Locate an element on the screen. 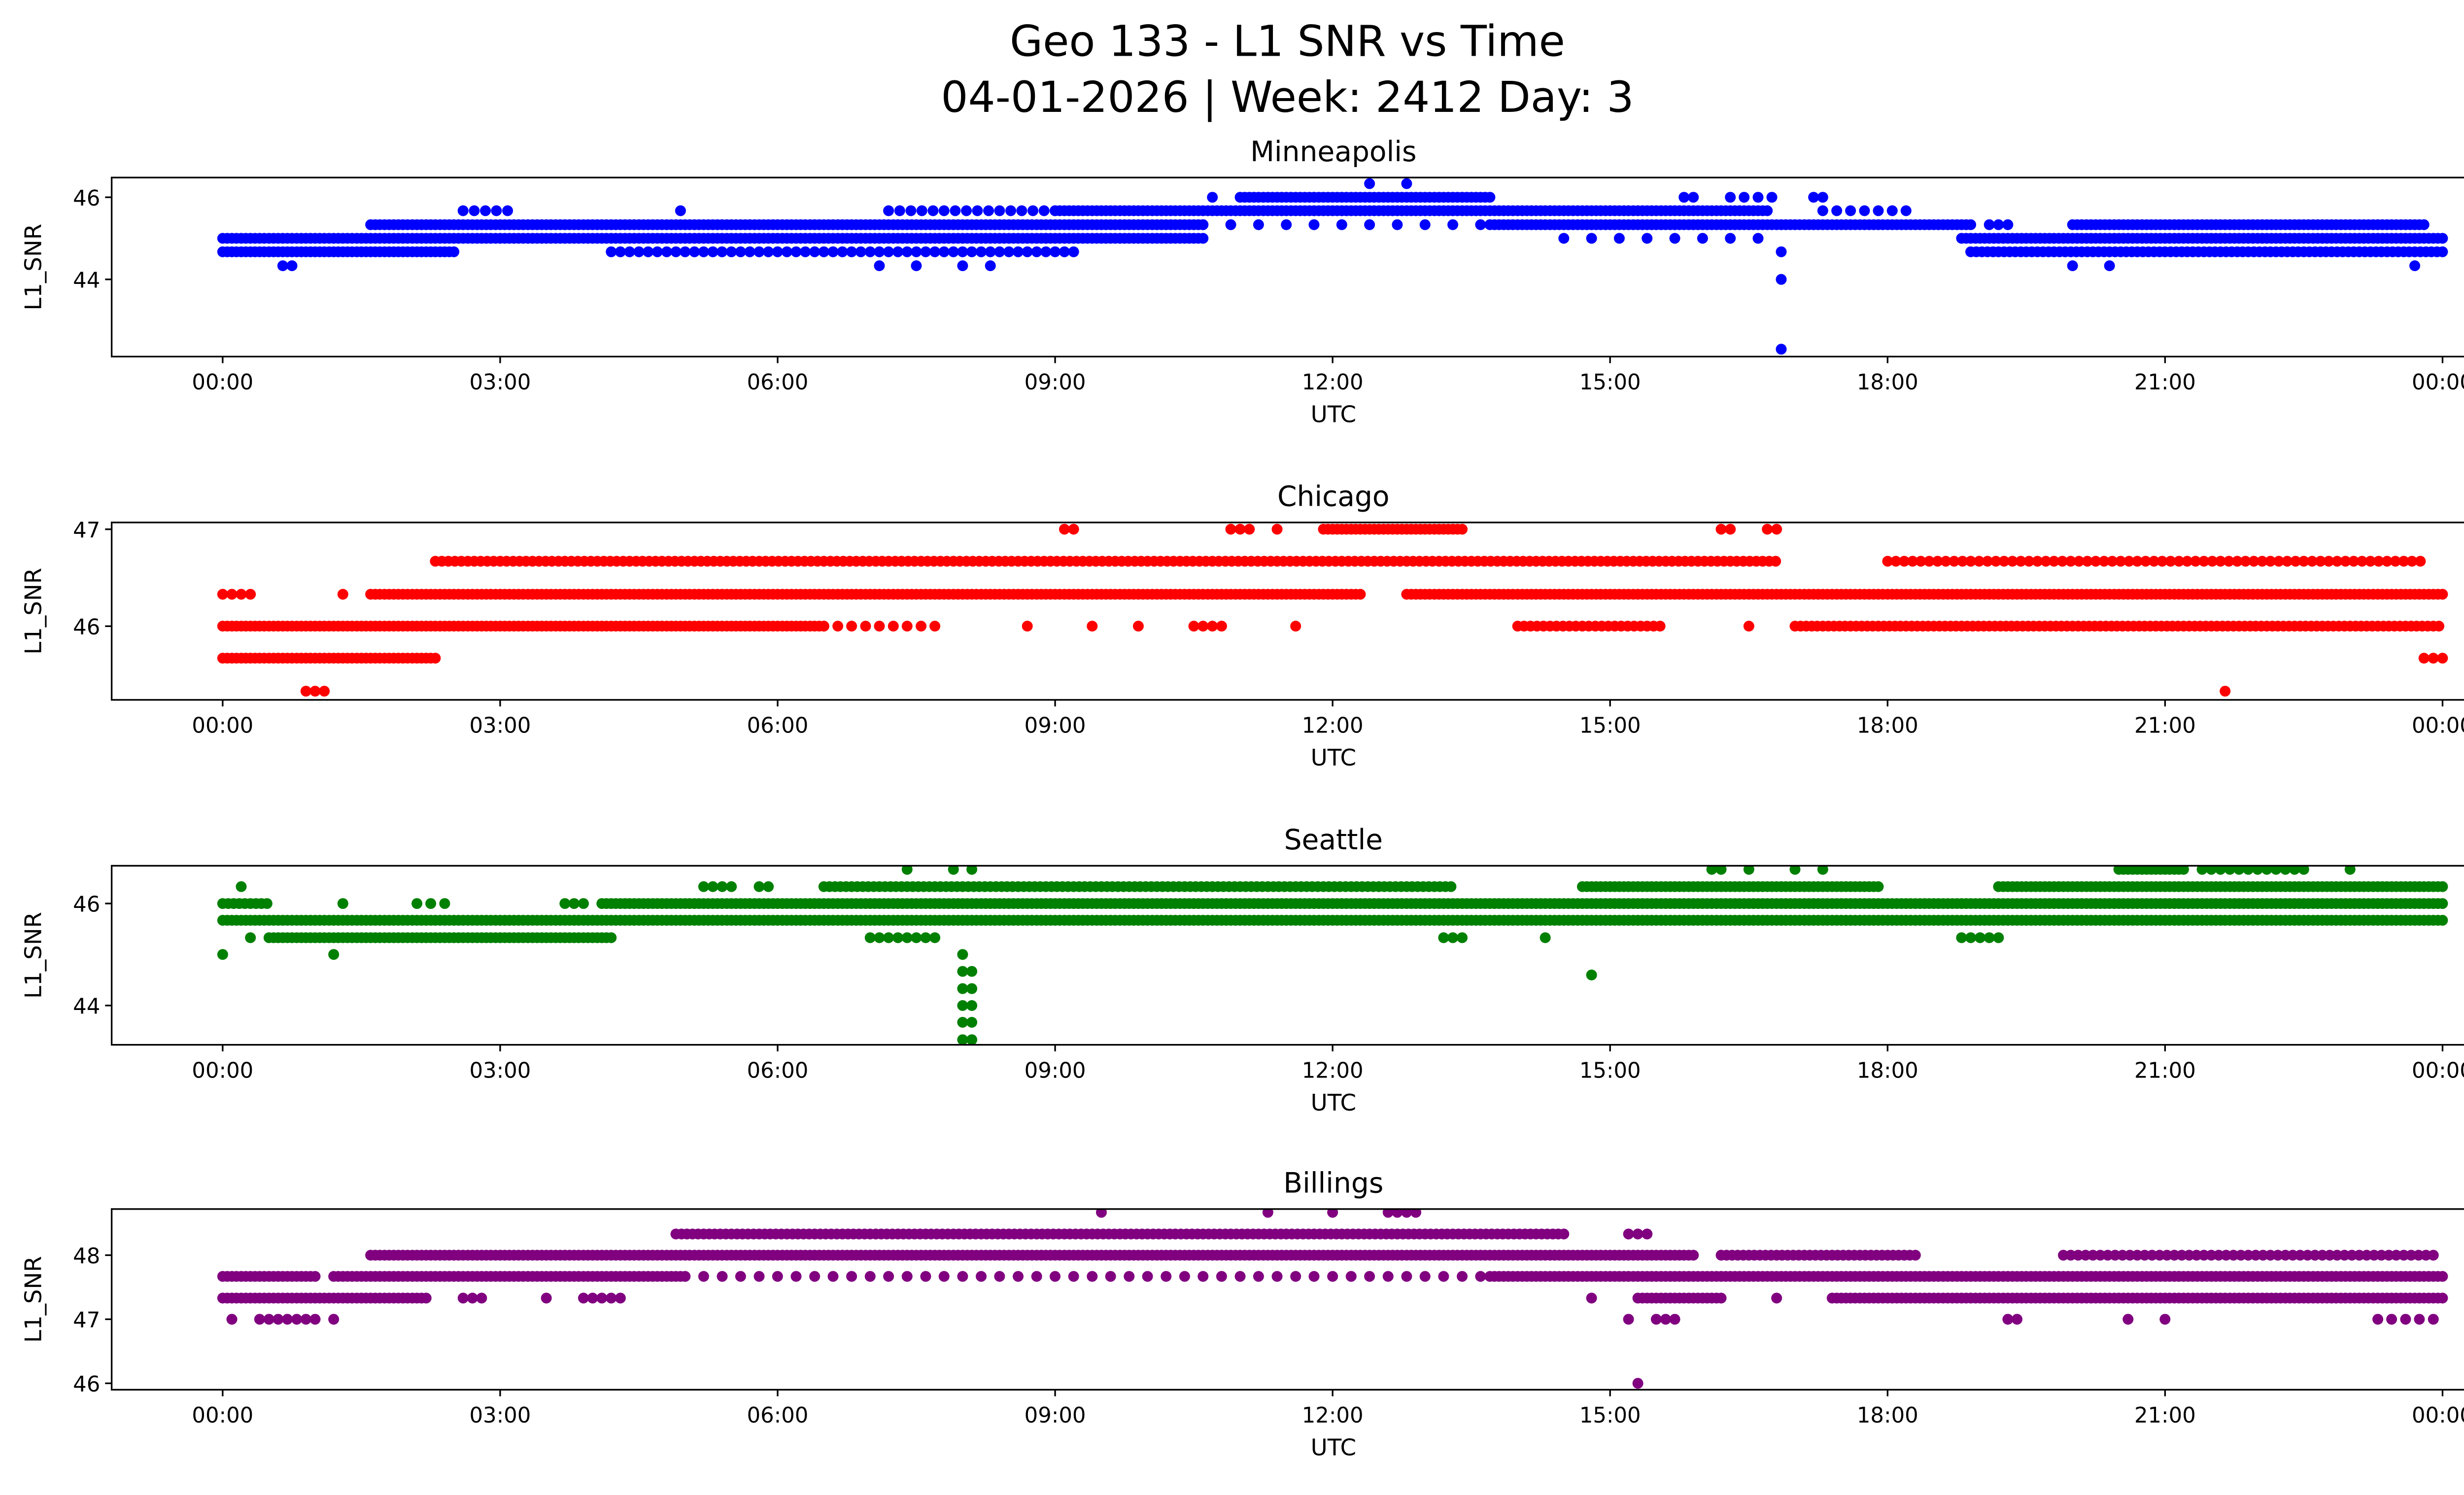  x-axis-label: UTC is located at coordinates (1333, 1448).